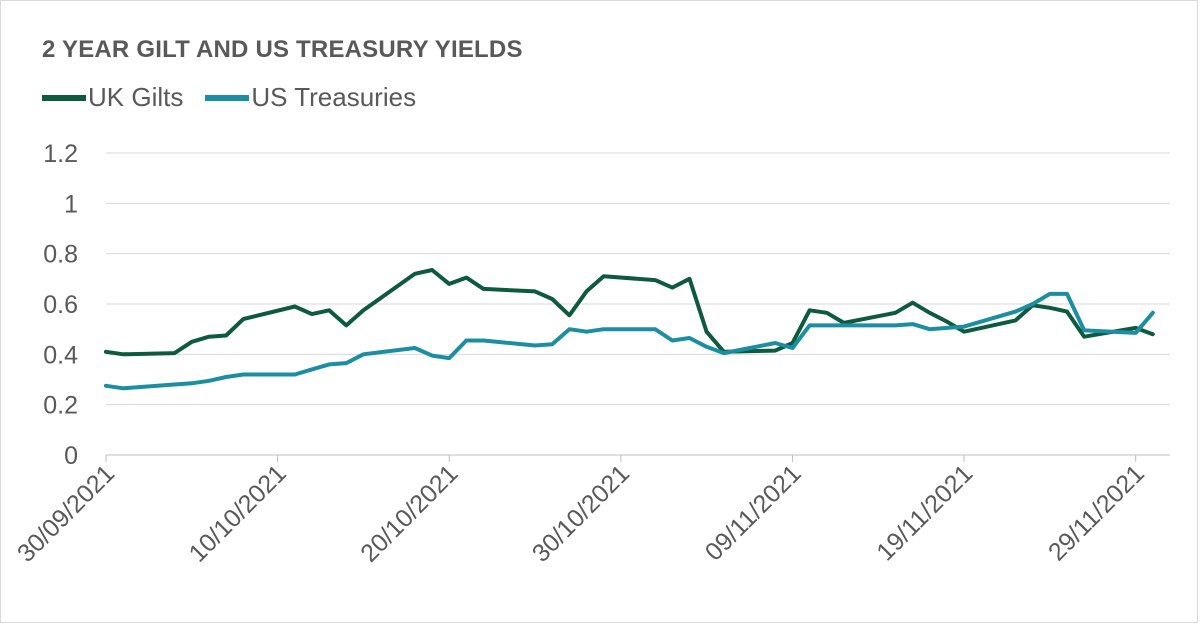  I want to click on chart-legend: UK Gilts US Treasuries, so click(240, 97).